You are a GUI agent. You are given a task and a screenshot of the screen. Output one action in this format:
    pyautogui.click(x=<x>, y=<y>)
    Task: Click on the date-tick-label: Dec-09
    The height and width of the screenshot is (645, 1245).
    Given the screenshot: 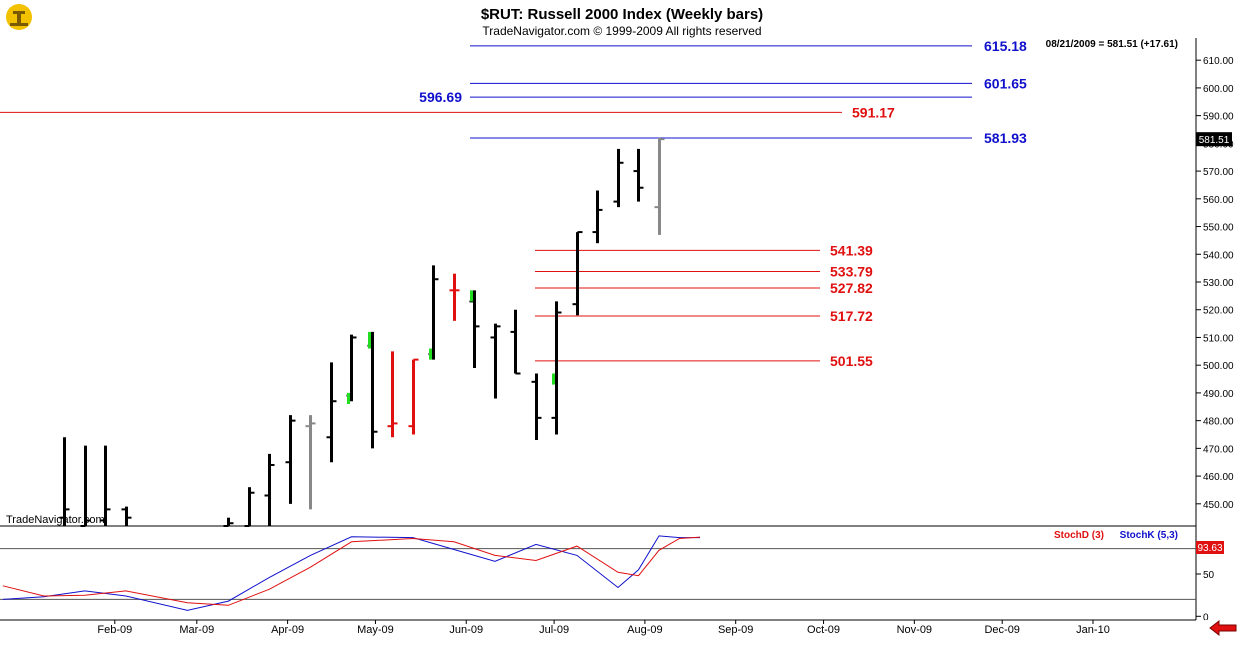 What is the action you would take?
    pyautogui.click(x=1001, y=630)
    